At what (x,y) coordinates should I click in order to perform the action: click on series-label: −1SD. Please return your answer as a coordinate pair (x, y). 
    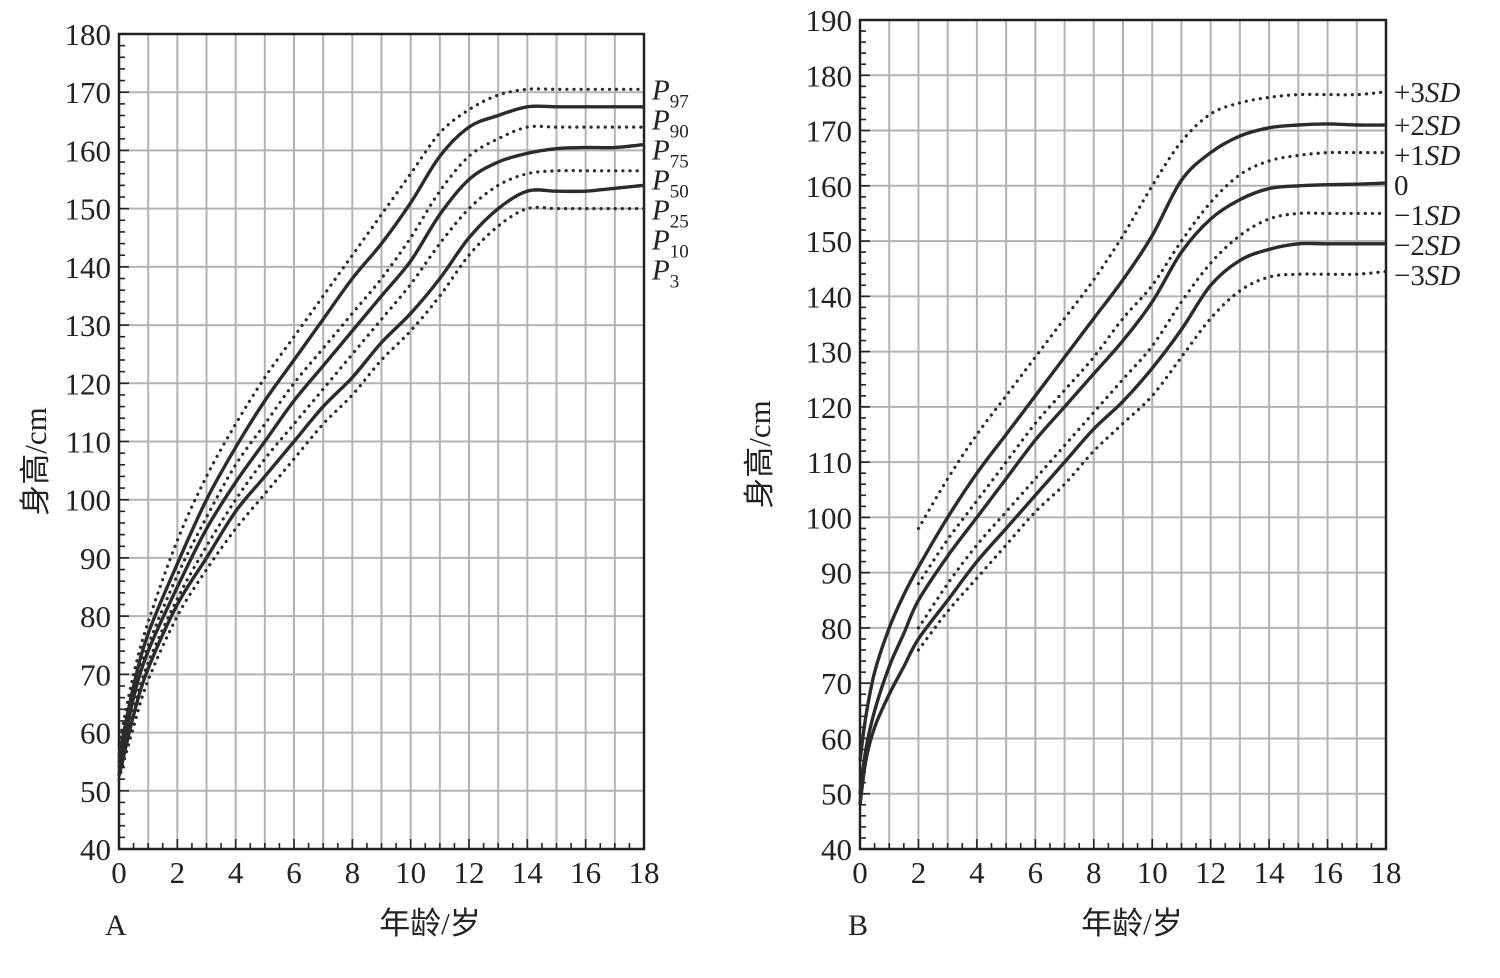
    Looking at the image, I should click on (1427, 216).